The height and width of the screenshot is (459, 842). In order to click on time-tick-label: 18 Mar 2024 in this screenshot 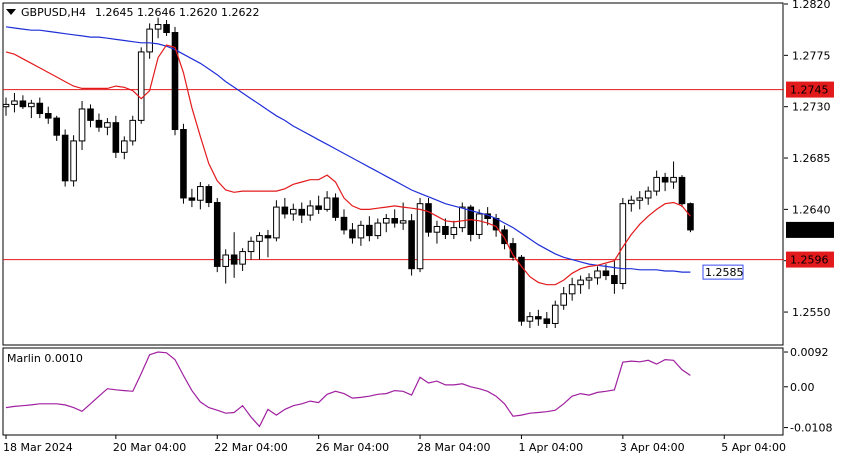, I will do `click(38, 447)`.